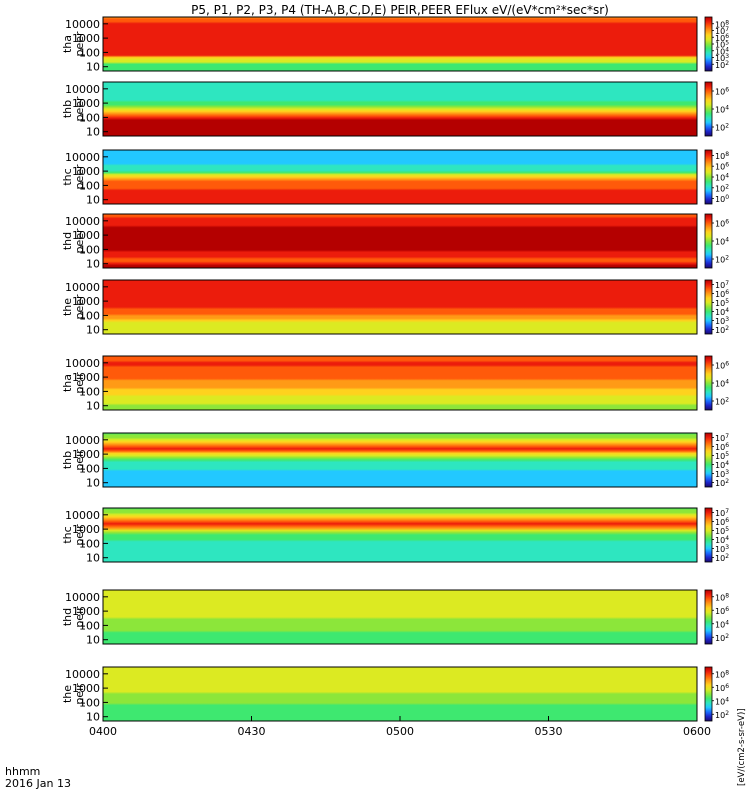 The image size is (750, 800). I want to click on spectrogram-tha-peir, so click(400, 383).